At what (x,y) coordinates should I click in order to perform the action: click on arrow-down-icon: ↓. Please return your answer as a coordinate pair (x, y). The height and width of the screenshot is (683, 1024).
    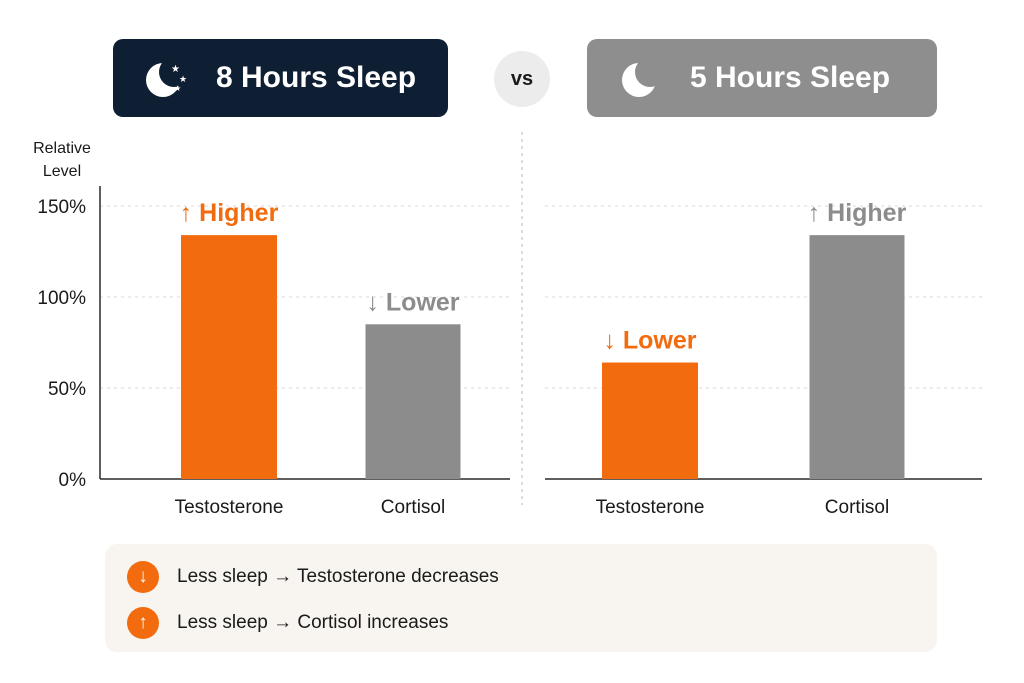
    Looking at the image, I should click on (143, 577).